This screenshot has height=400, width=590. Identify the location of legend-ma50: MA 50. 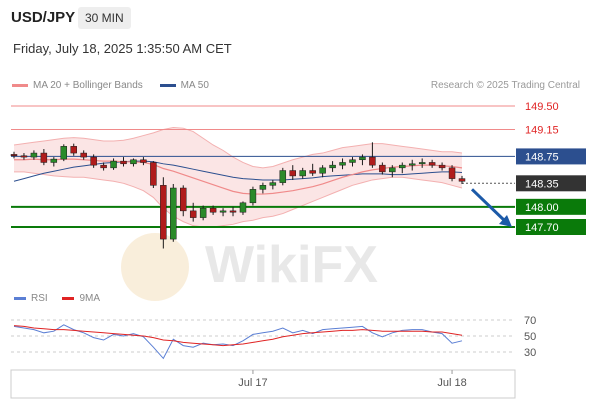
(184, 85).